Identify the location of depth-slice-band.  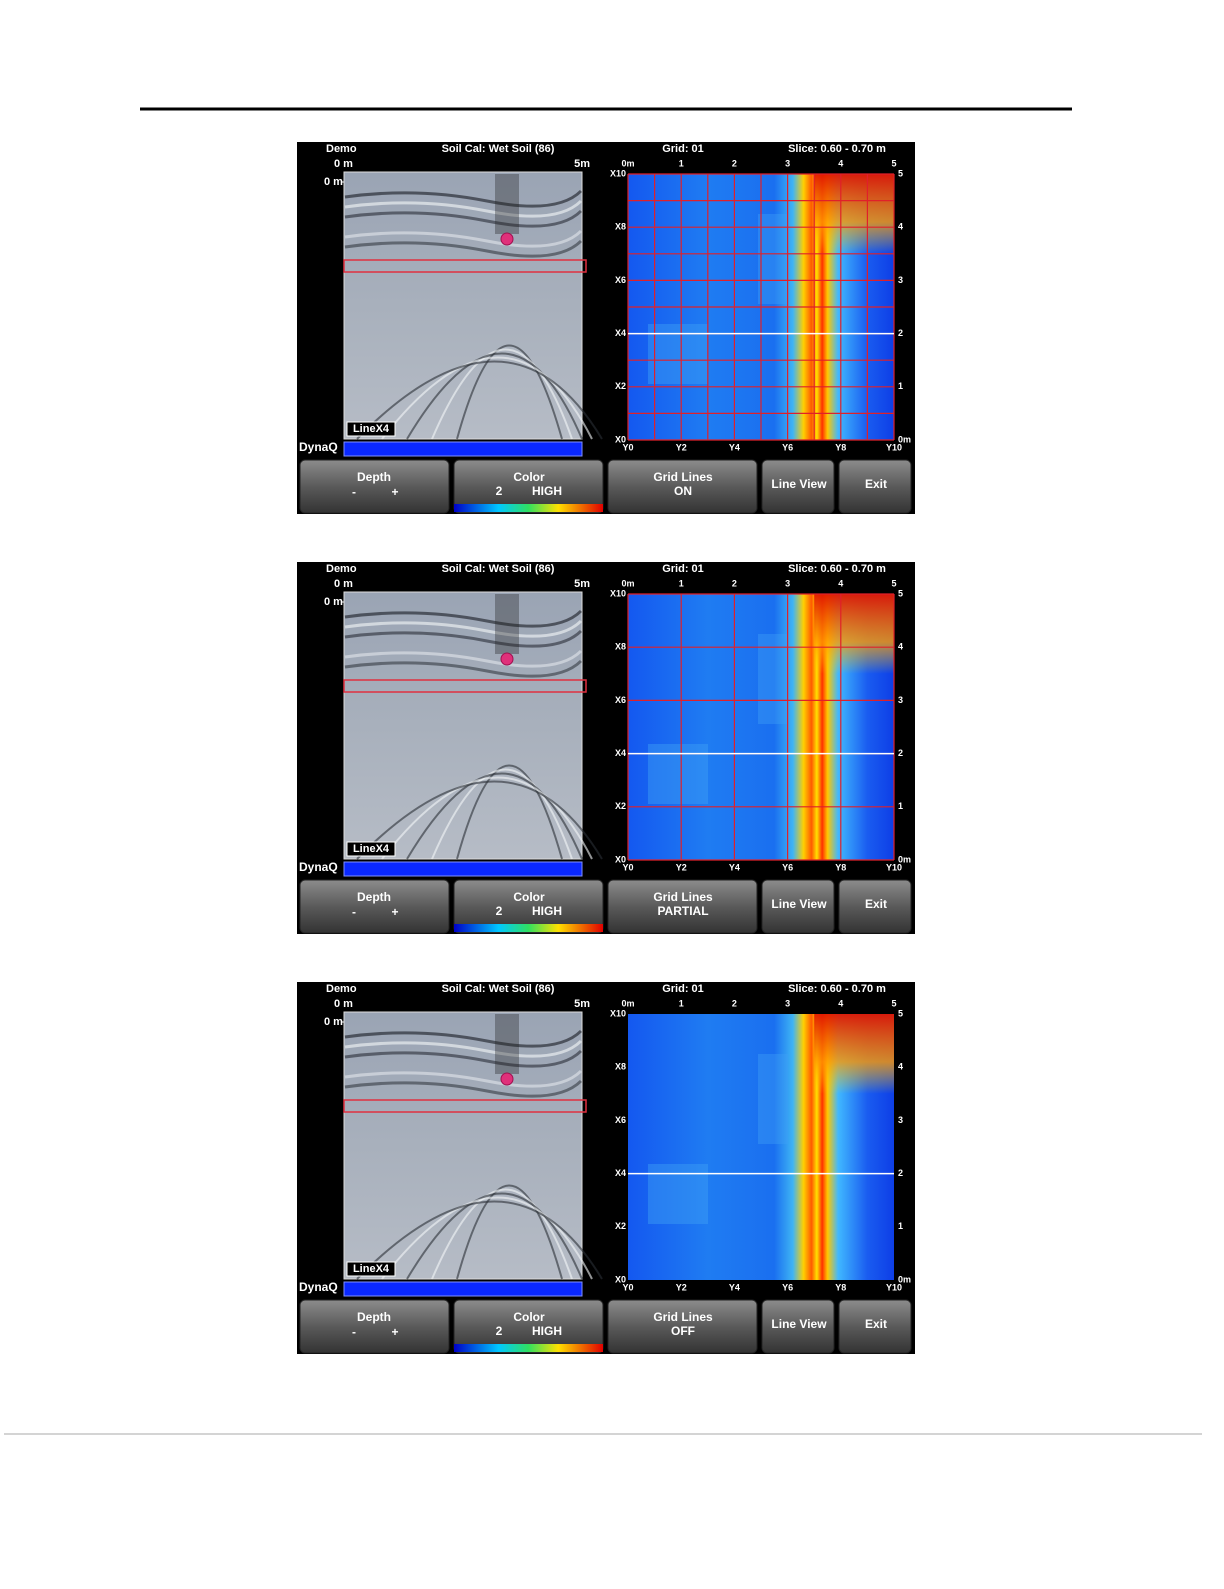
(465, 686).